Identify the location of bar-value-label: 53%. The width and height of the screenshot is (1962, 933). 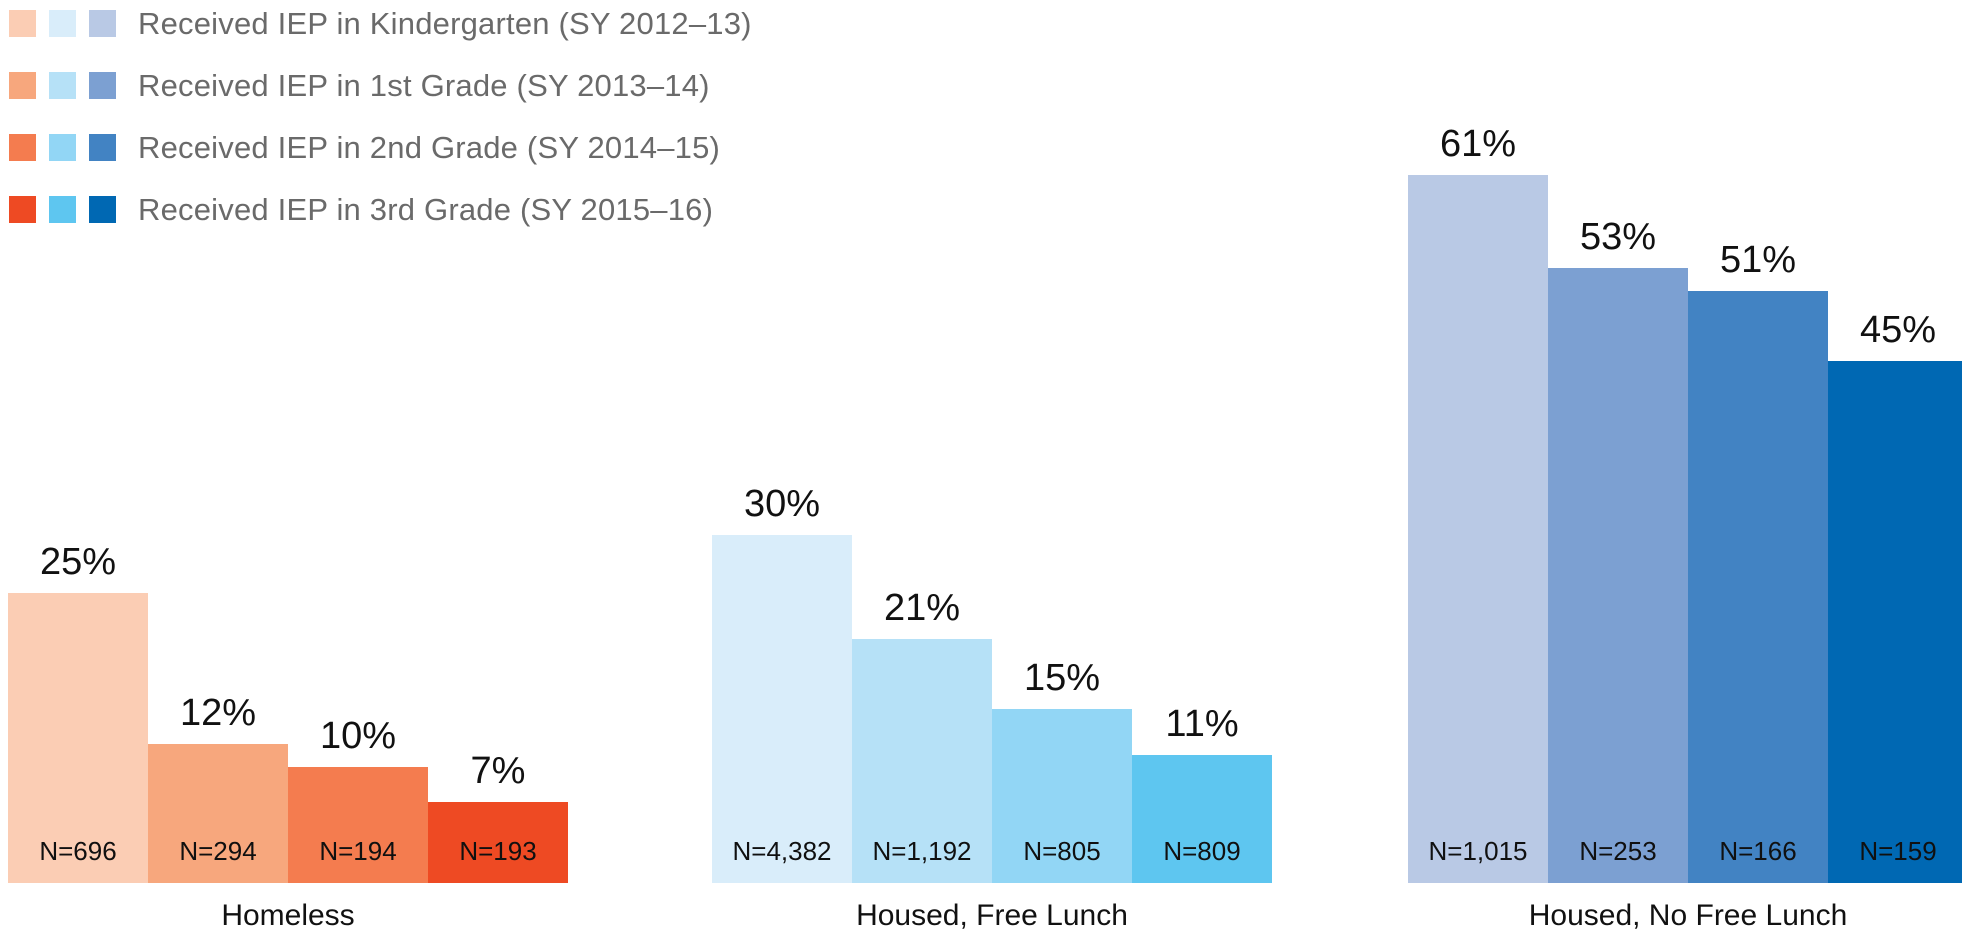
(1618, 237).